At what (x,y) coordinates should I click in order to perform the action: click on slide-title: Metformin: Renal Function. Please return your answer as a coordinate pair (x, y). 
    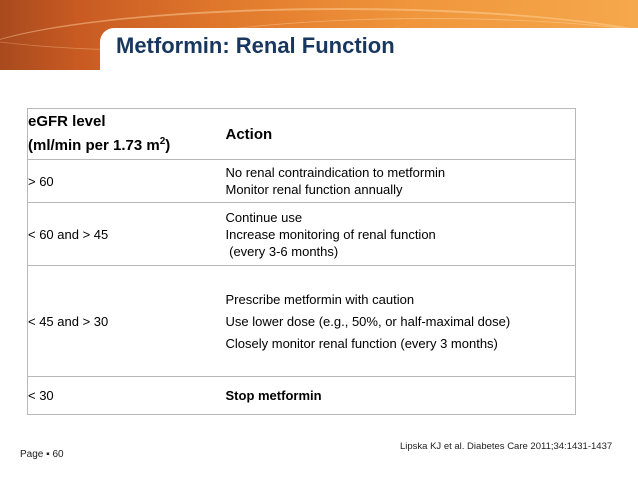
    Looking at the image, I should click on (255, 45).